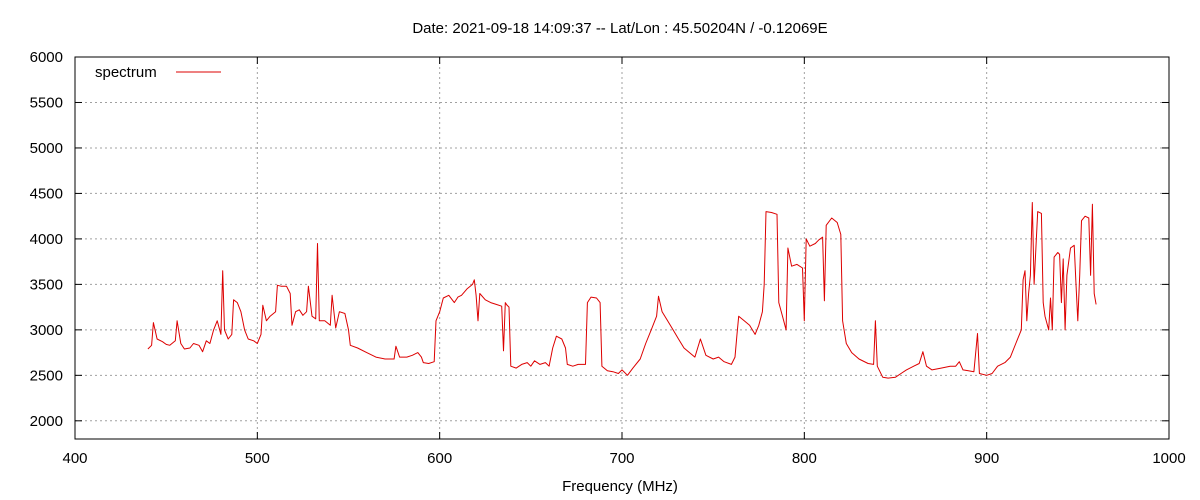 Image resolution: width=1200 pixels, height=500 pixels. What do you see at coordinates (158, 72) in the screenshot?
I see `legend: spectrum` at bounding box center [158, 72].